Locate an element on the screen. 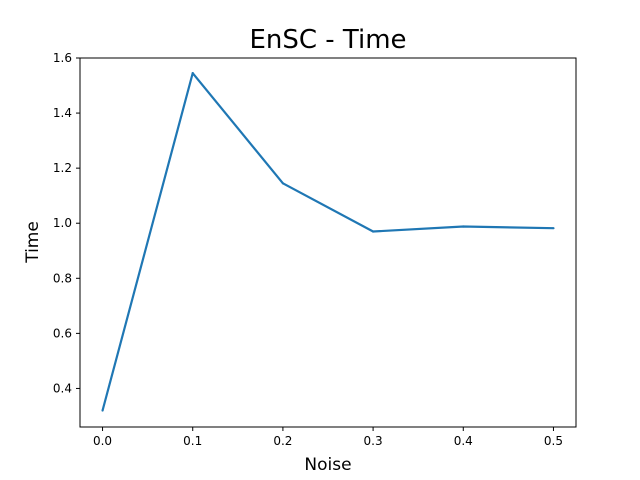 This screenshot has width=640, height=480. chart-title: EnSC - Time is located at coordinates (327, 40).